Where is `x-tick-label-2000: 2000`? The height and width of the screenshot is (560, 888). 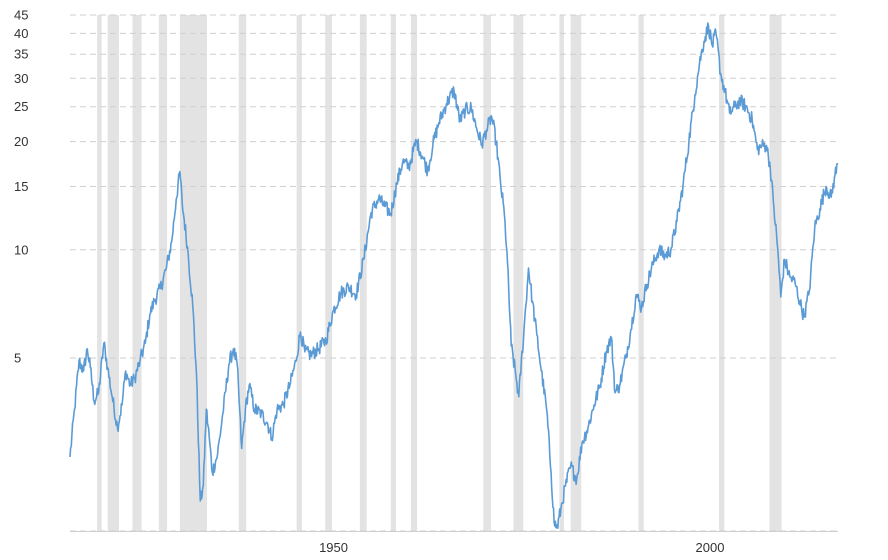 x-tick-label-2000: 2000 is located at coordinates (710, 547).